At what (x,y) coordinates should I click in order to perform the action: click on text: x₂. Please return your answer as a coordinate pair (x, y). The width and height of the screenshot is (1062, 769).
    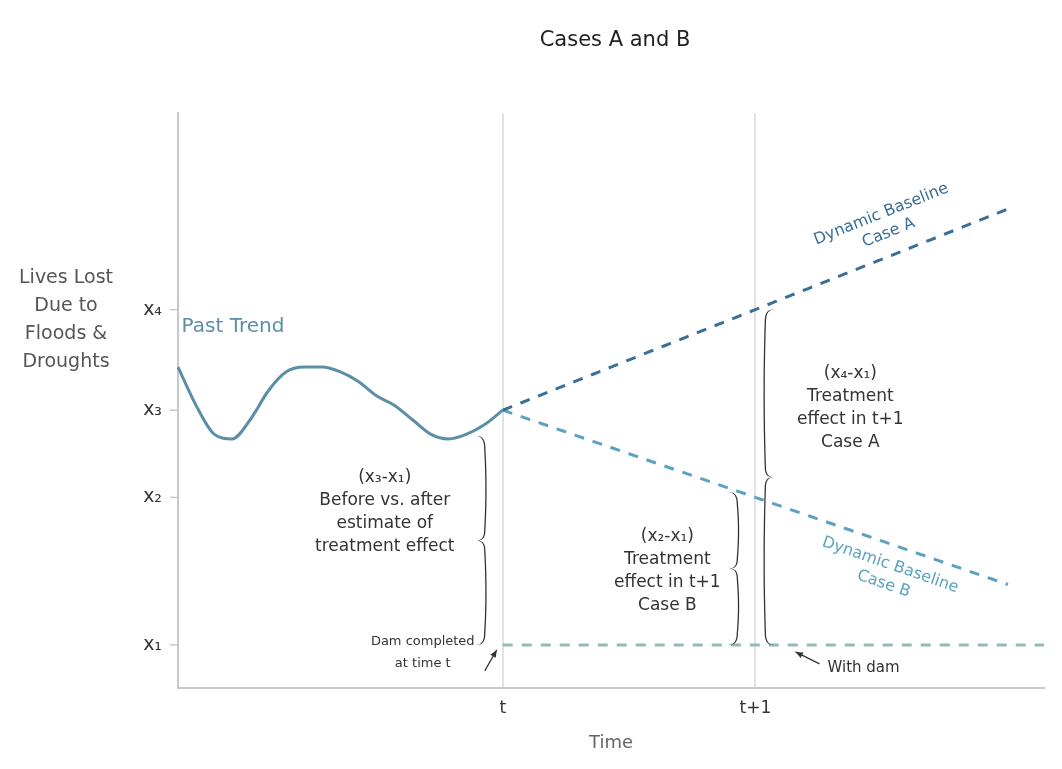
    Looking at the image, I should click on (152, 495).